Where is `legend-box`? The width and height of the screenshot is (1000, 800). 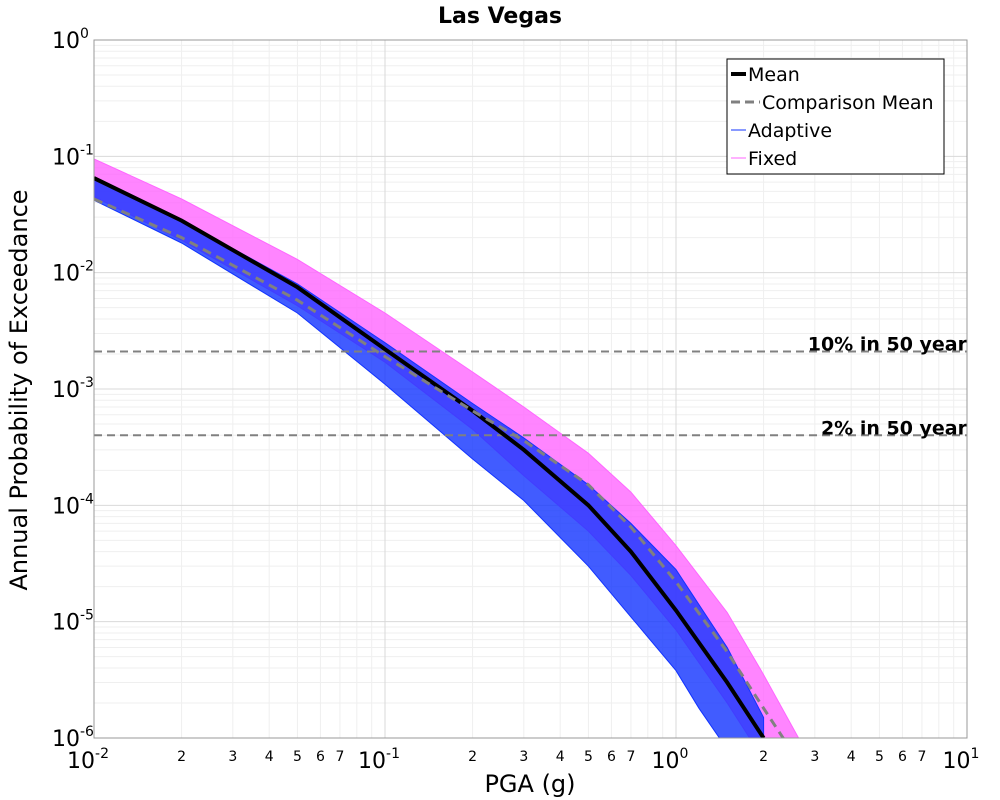 legend-box is located at coordinates (835, 116).